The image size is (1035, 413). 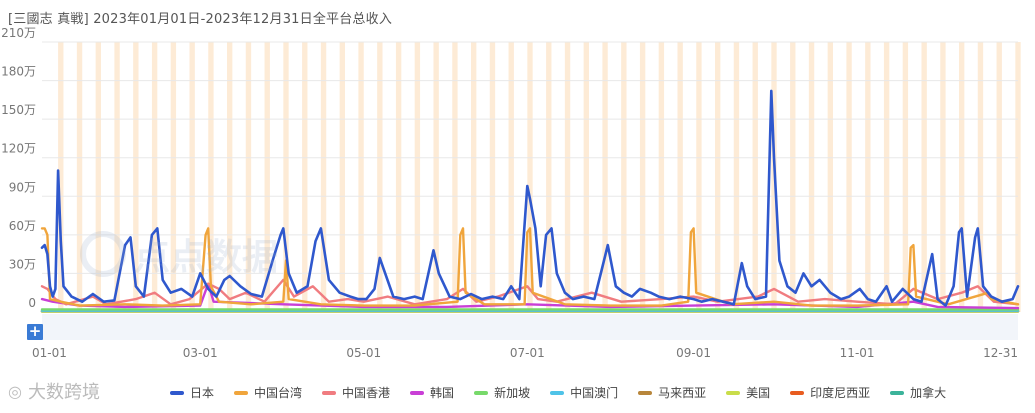 I want to click on legend-item: 中国台湾, so click(x=268, y=392).